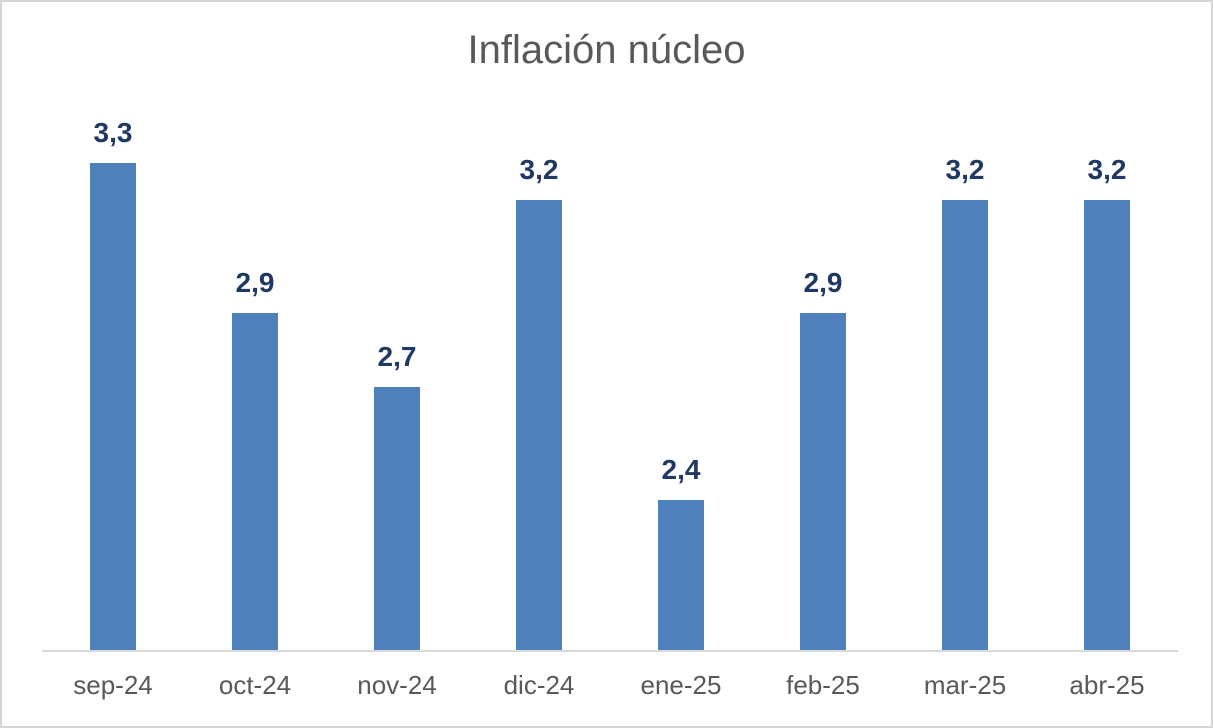 The width and height of the screenshot is (1213, 728). I want to click on x-tick-label-ene-25: ene-25, so click(681, 685).